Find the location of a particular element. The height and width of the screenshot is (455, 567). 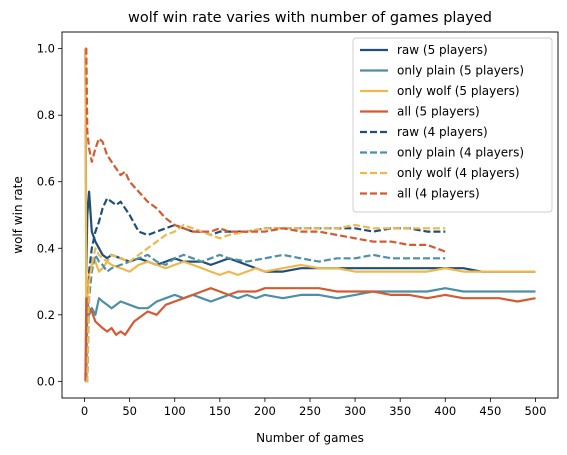

y-tick-label: 1.0 is located at coordinates (46, 49).